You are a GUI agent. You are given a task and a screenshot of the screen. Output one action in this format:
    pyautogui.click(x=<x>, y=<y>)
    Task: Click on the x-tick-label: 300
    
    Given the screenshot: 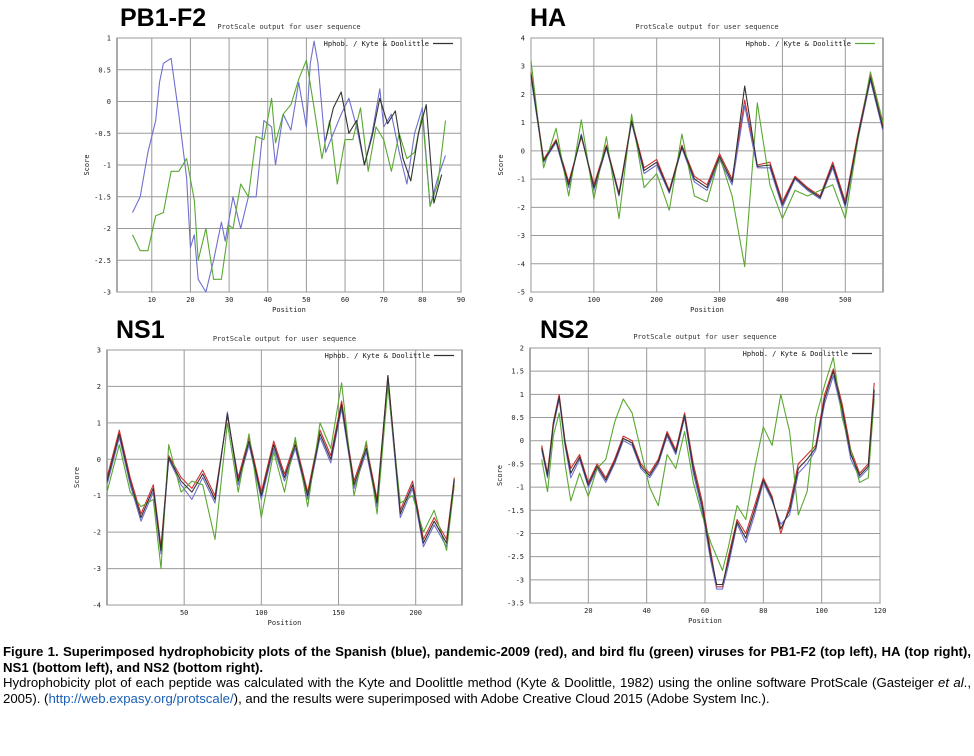 What is the action you would take?
    pyautogui.click(x=719, y=300)
    